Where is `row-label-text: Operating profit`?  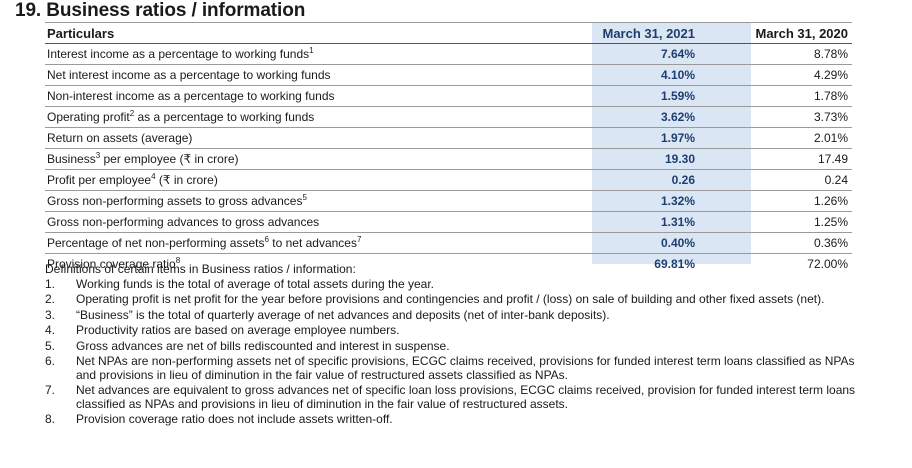 row-label-text: Operating profit is located at coordinates (88, 116).